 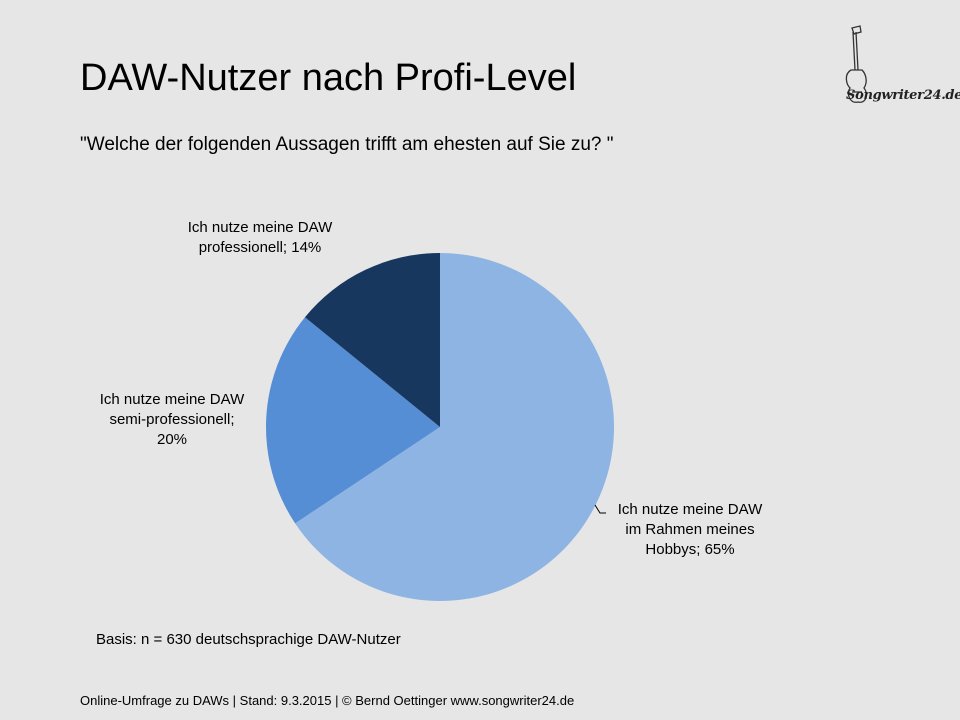 What do you see at coordinates (372, 340) in the screenshot?
I see `pie-slice-professionell` at bounding box center [372, 340].